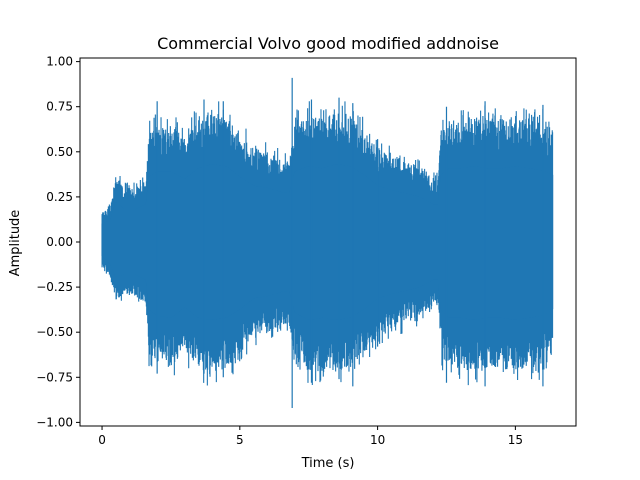 This screenshot has height=480, width=640. I want to click on x-axis-label: Time (s), so click(328, 463).